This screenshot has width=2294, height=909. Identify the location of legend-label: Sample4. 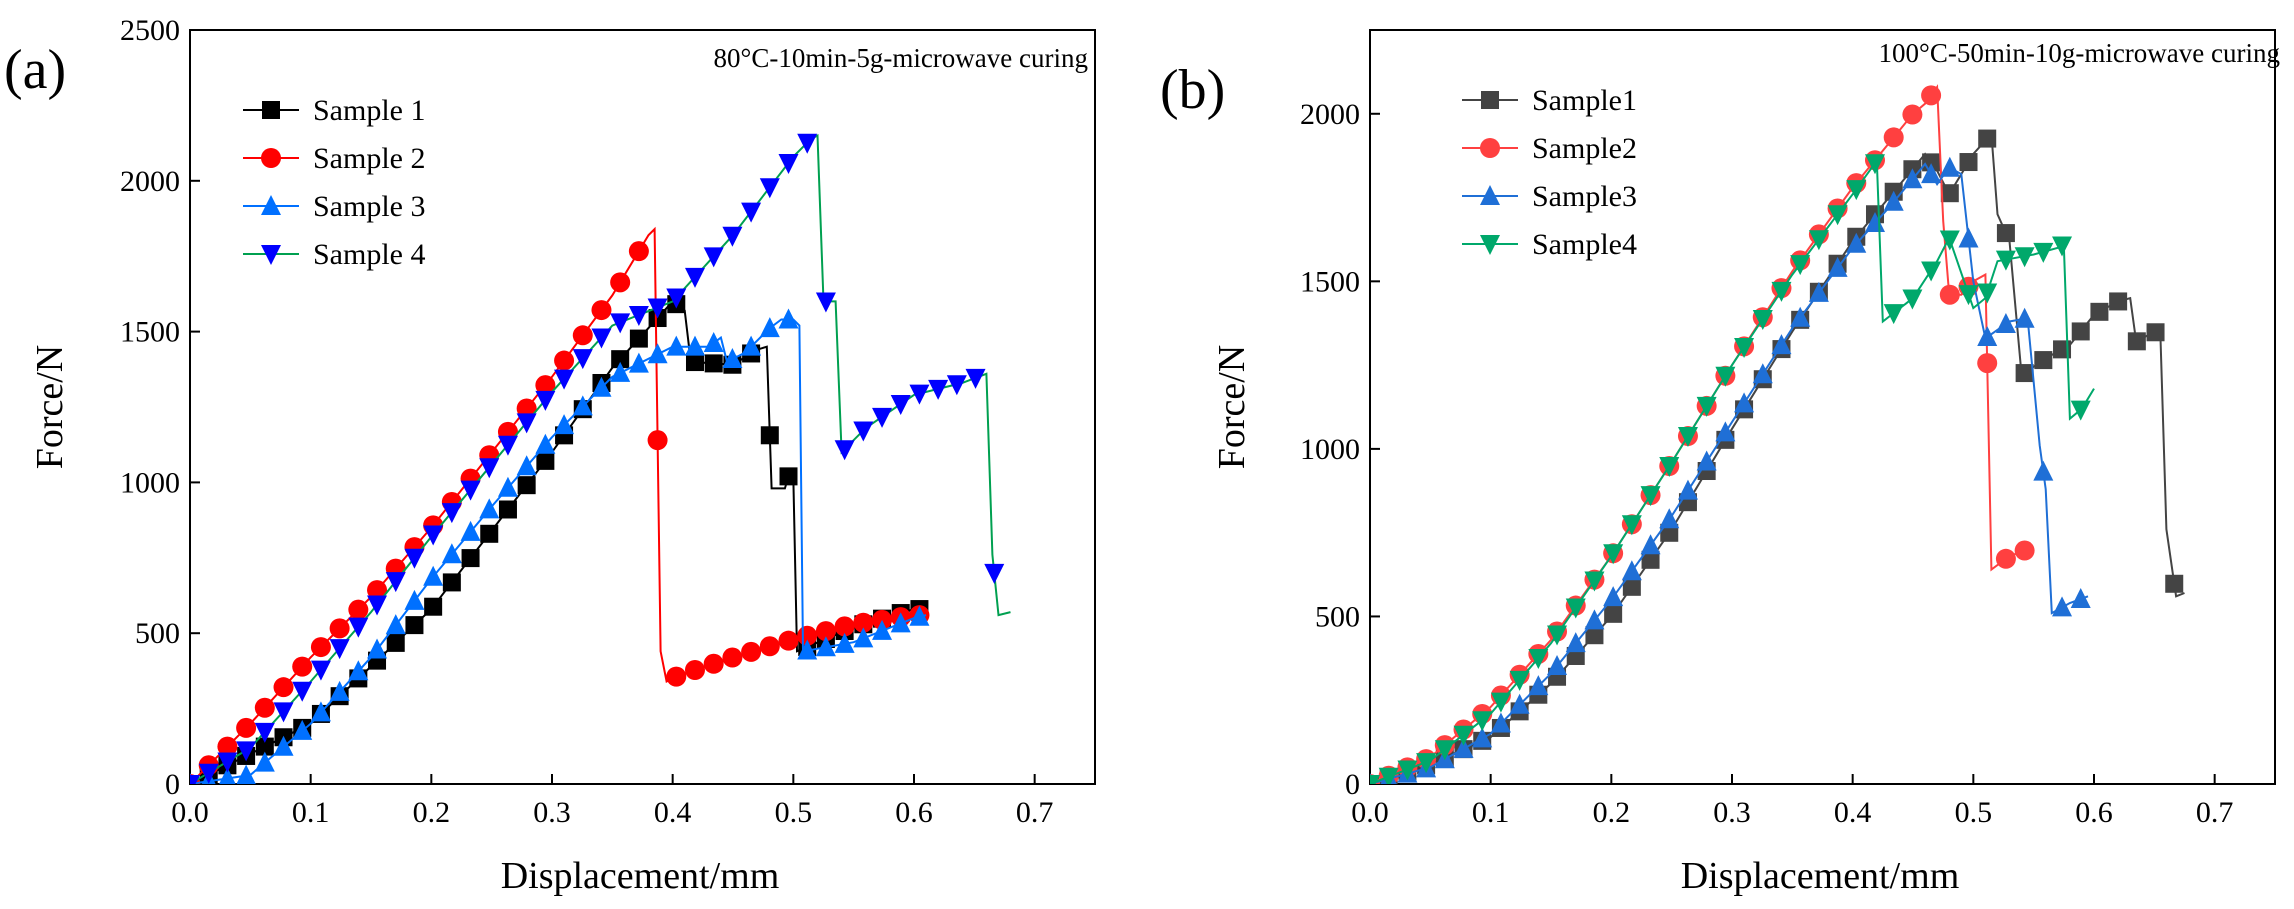
(1584, 244).